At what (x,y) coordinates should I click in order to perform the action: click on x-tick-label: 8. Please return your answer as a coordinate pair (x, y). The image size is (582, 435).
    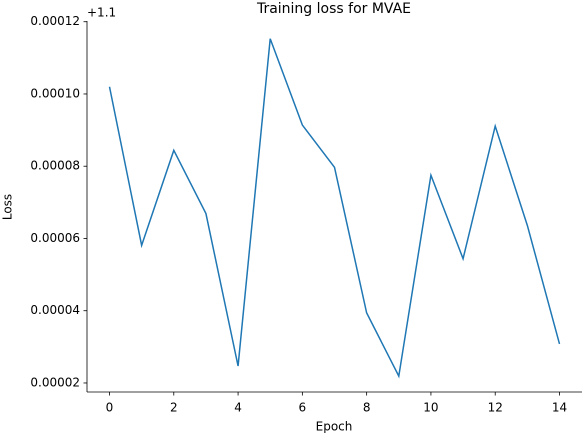
    Looking at the image, I should click on (367, 408).